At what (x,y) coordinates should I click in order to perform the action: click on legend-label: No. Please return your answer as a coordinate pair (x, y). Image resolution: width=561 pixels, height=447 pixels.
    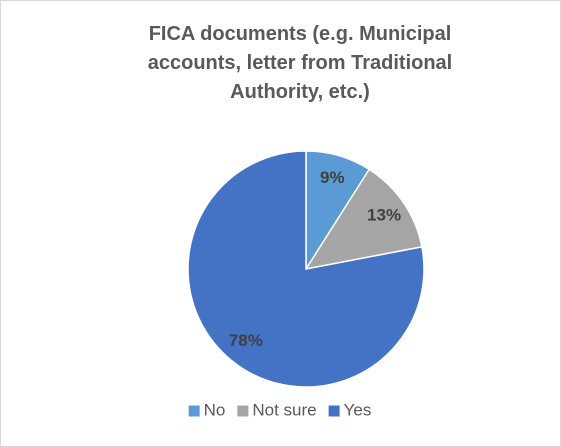
    Looking at the image, I should click on (215, 409).